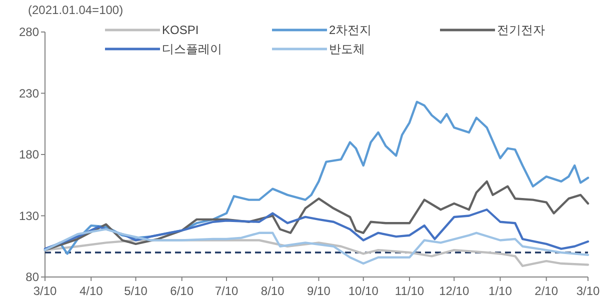 The image size is (606, 300). What do you see at coordinates (33, 277) in the screenshot?
I see `y-tick-label: 80` at bounding box center [33, 277].